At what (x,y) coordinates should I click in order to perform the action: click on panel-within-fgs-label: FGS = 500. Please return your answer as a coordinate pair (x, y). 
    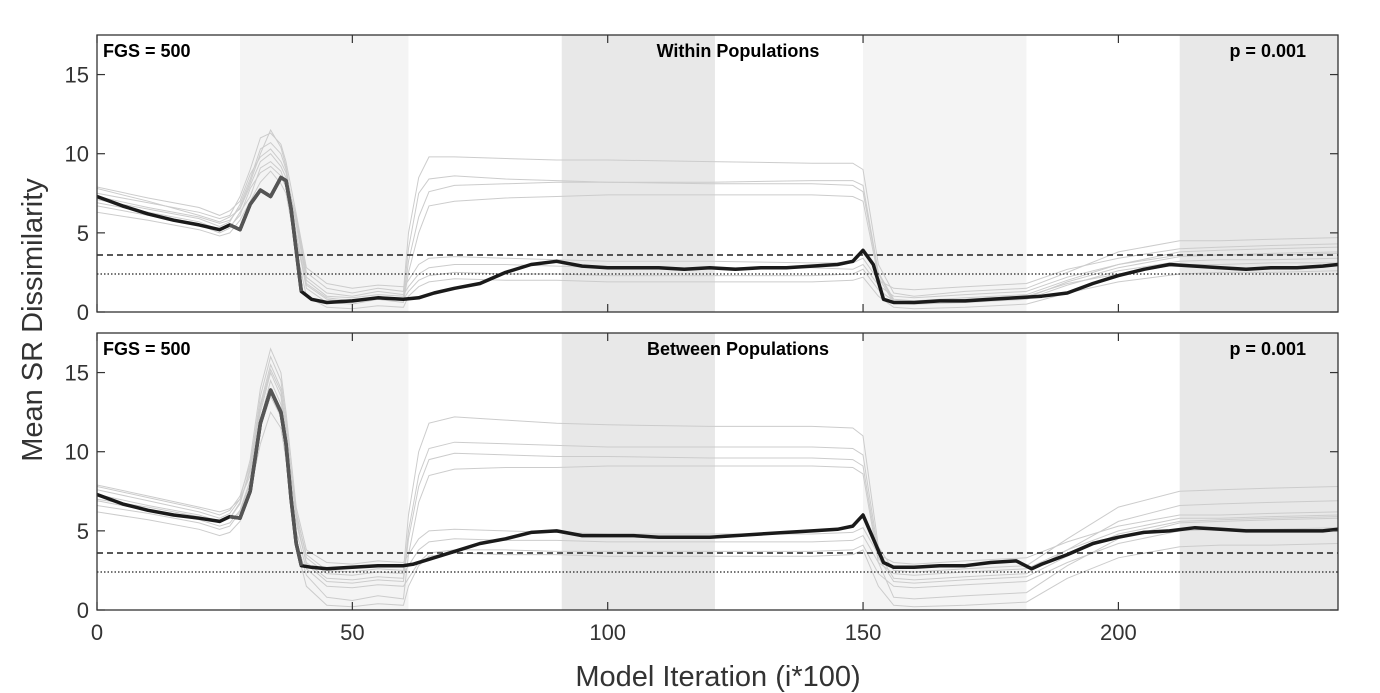
    Looking at the image, I should click on (147, 51).